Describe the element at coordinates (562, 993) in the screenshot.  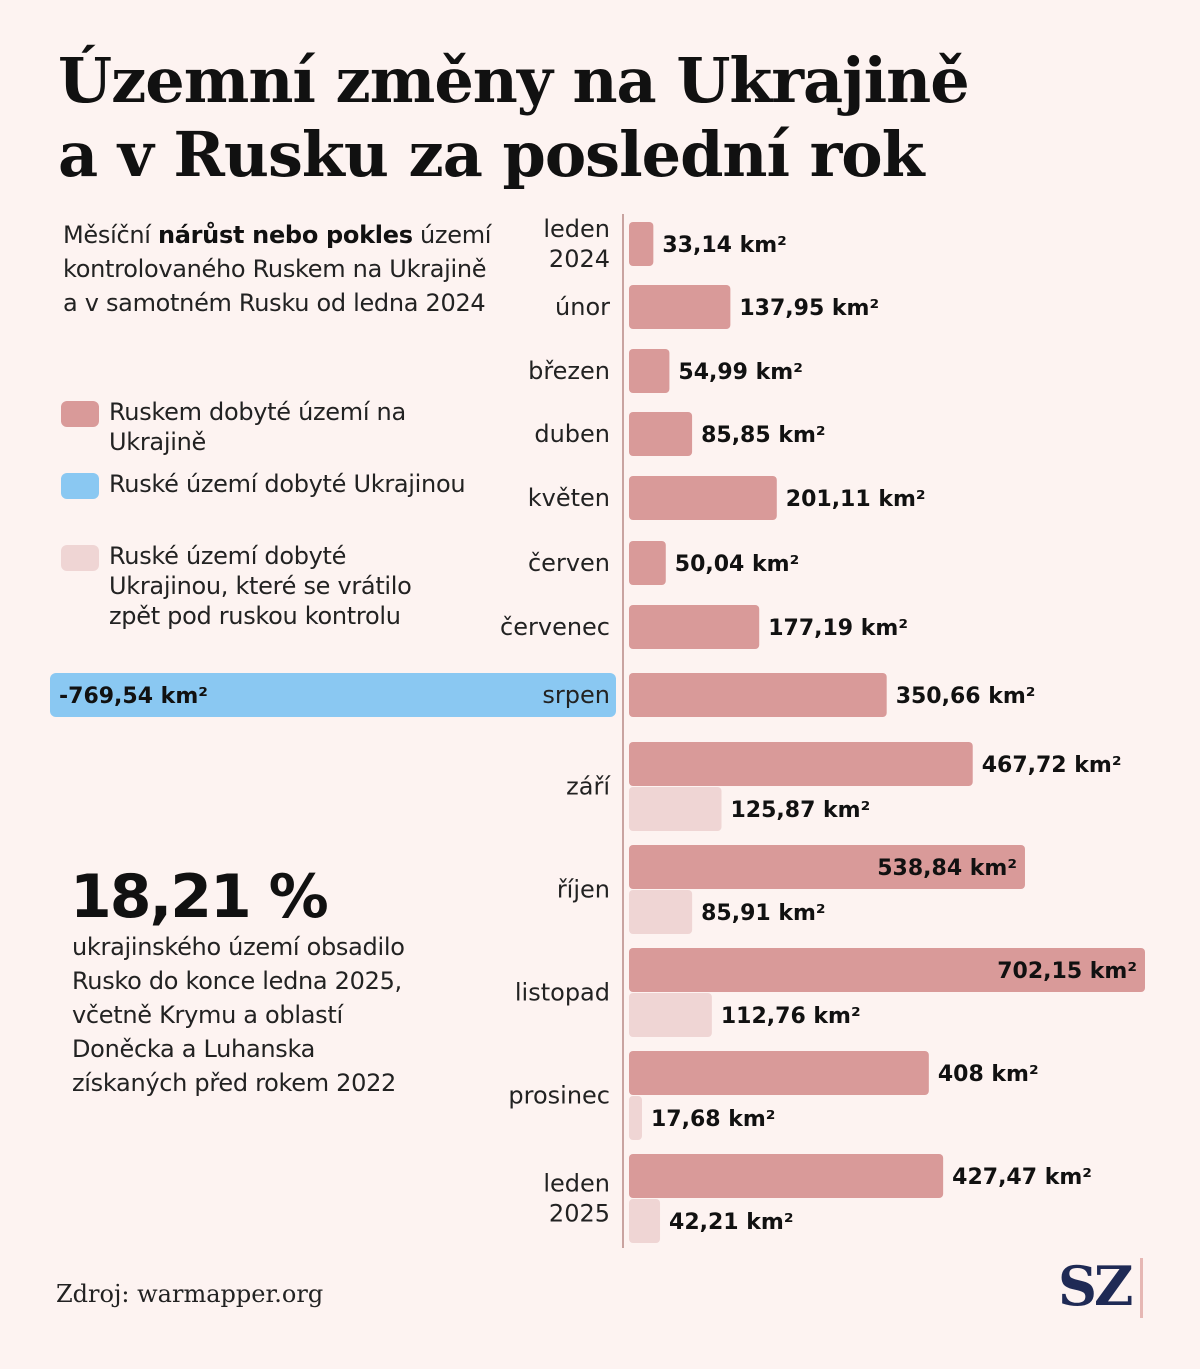
I see `month-label: listopad` at that location.